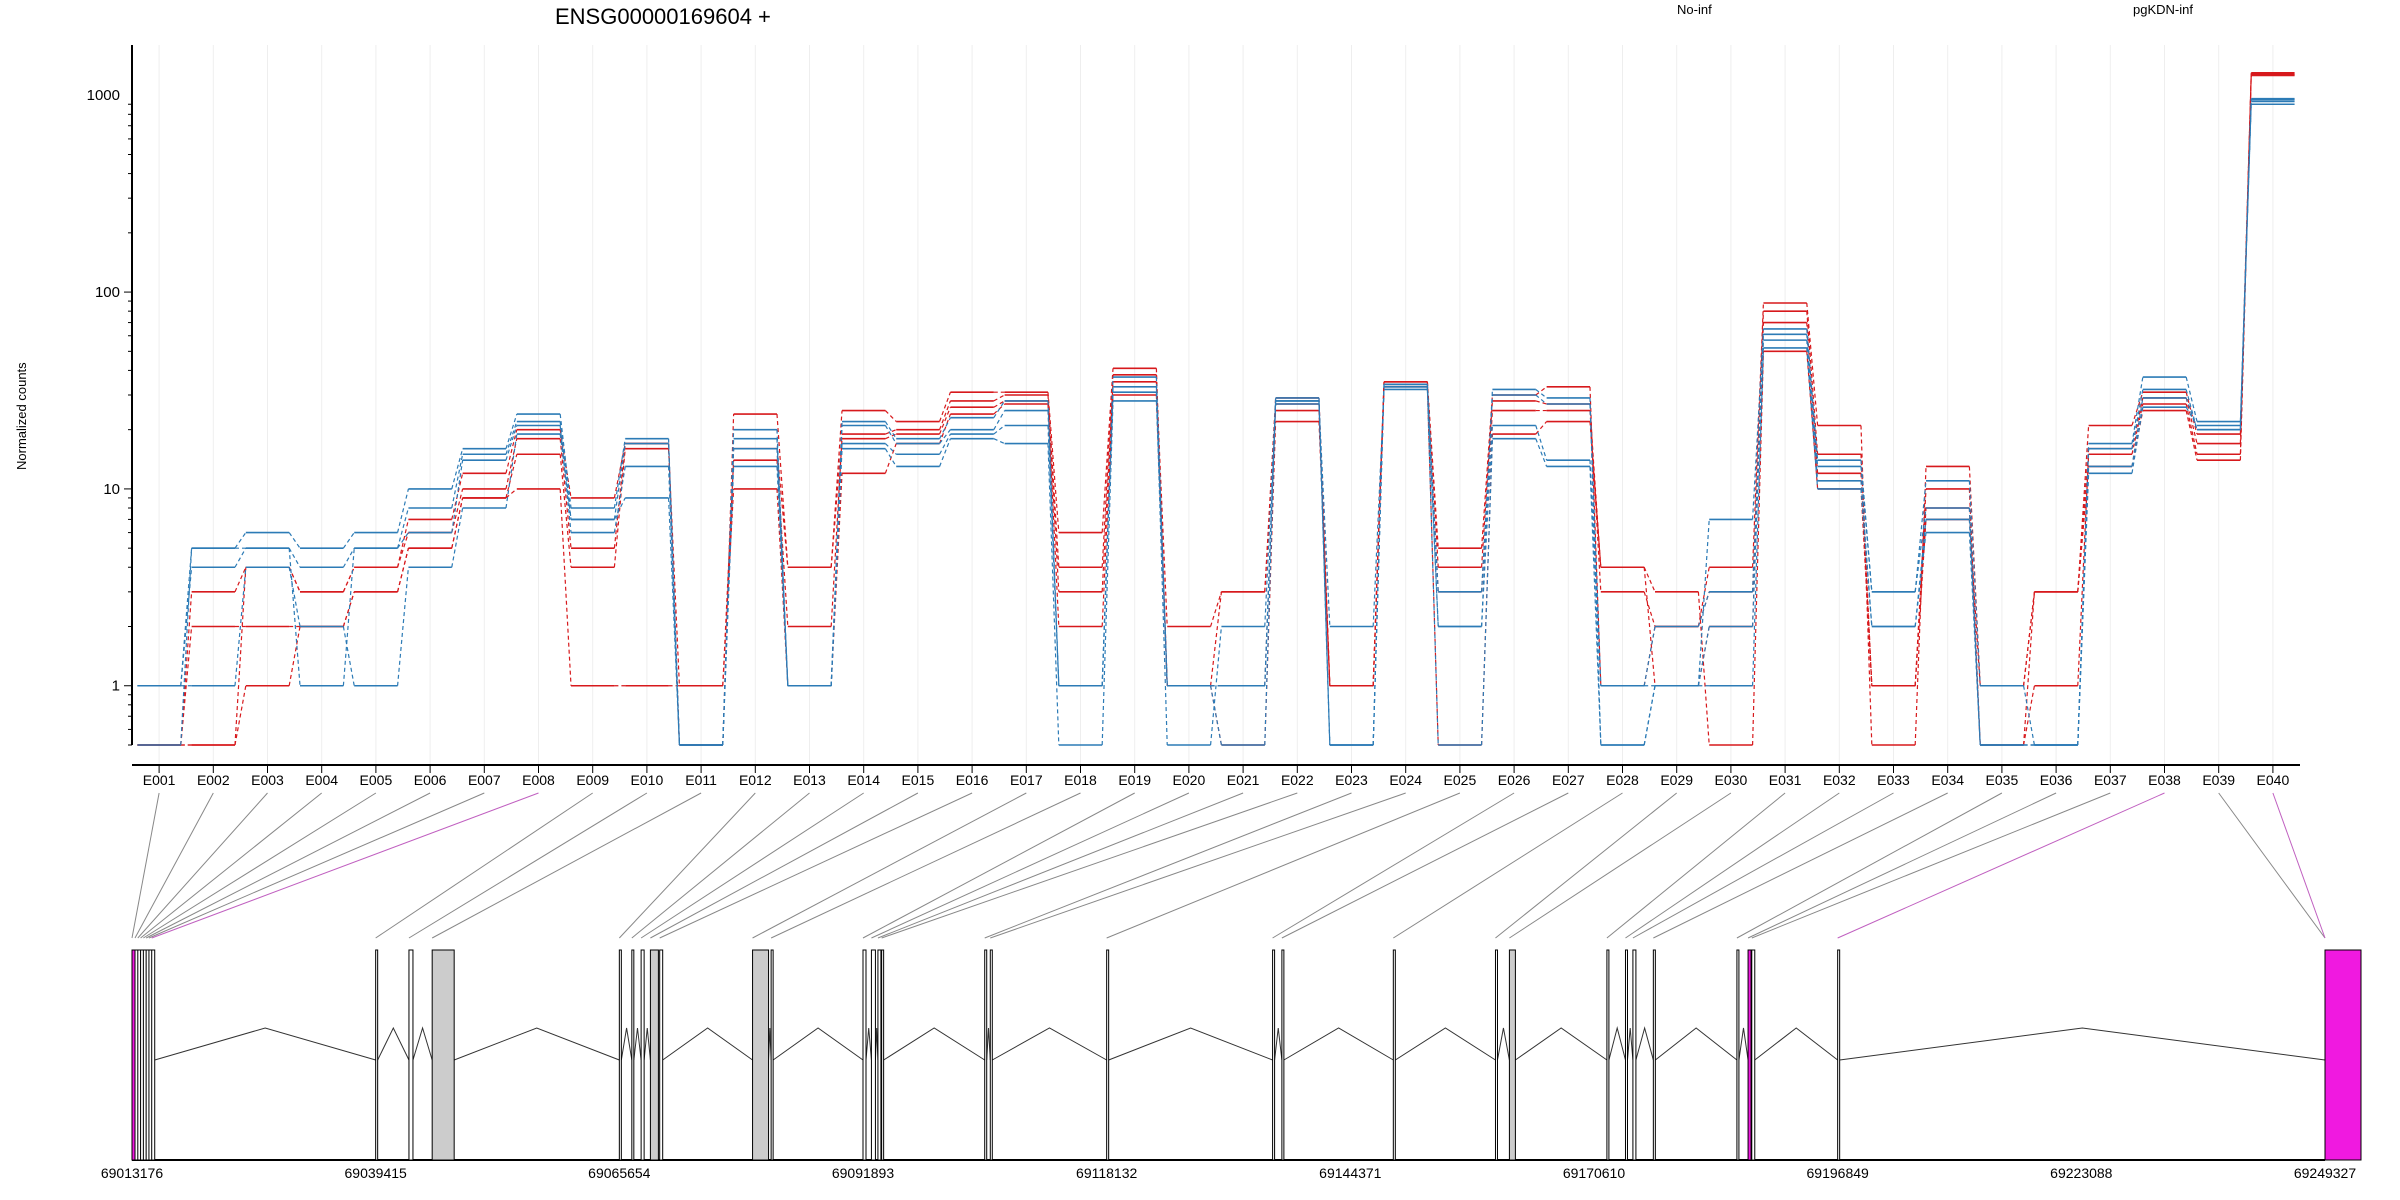  I want to click on x-tick-label: E039, so click(2218, 780).